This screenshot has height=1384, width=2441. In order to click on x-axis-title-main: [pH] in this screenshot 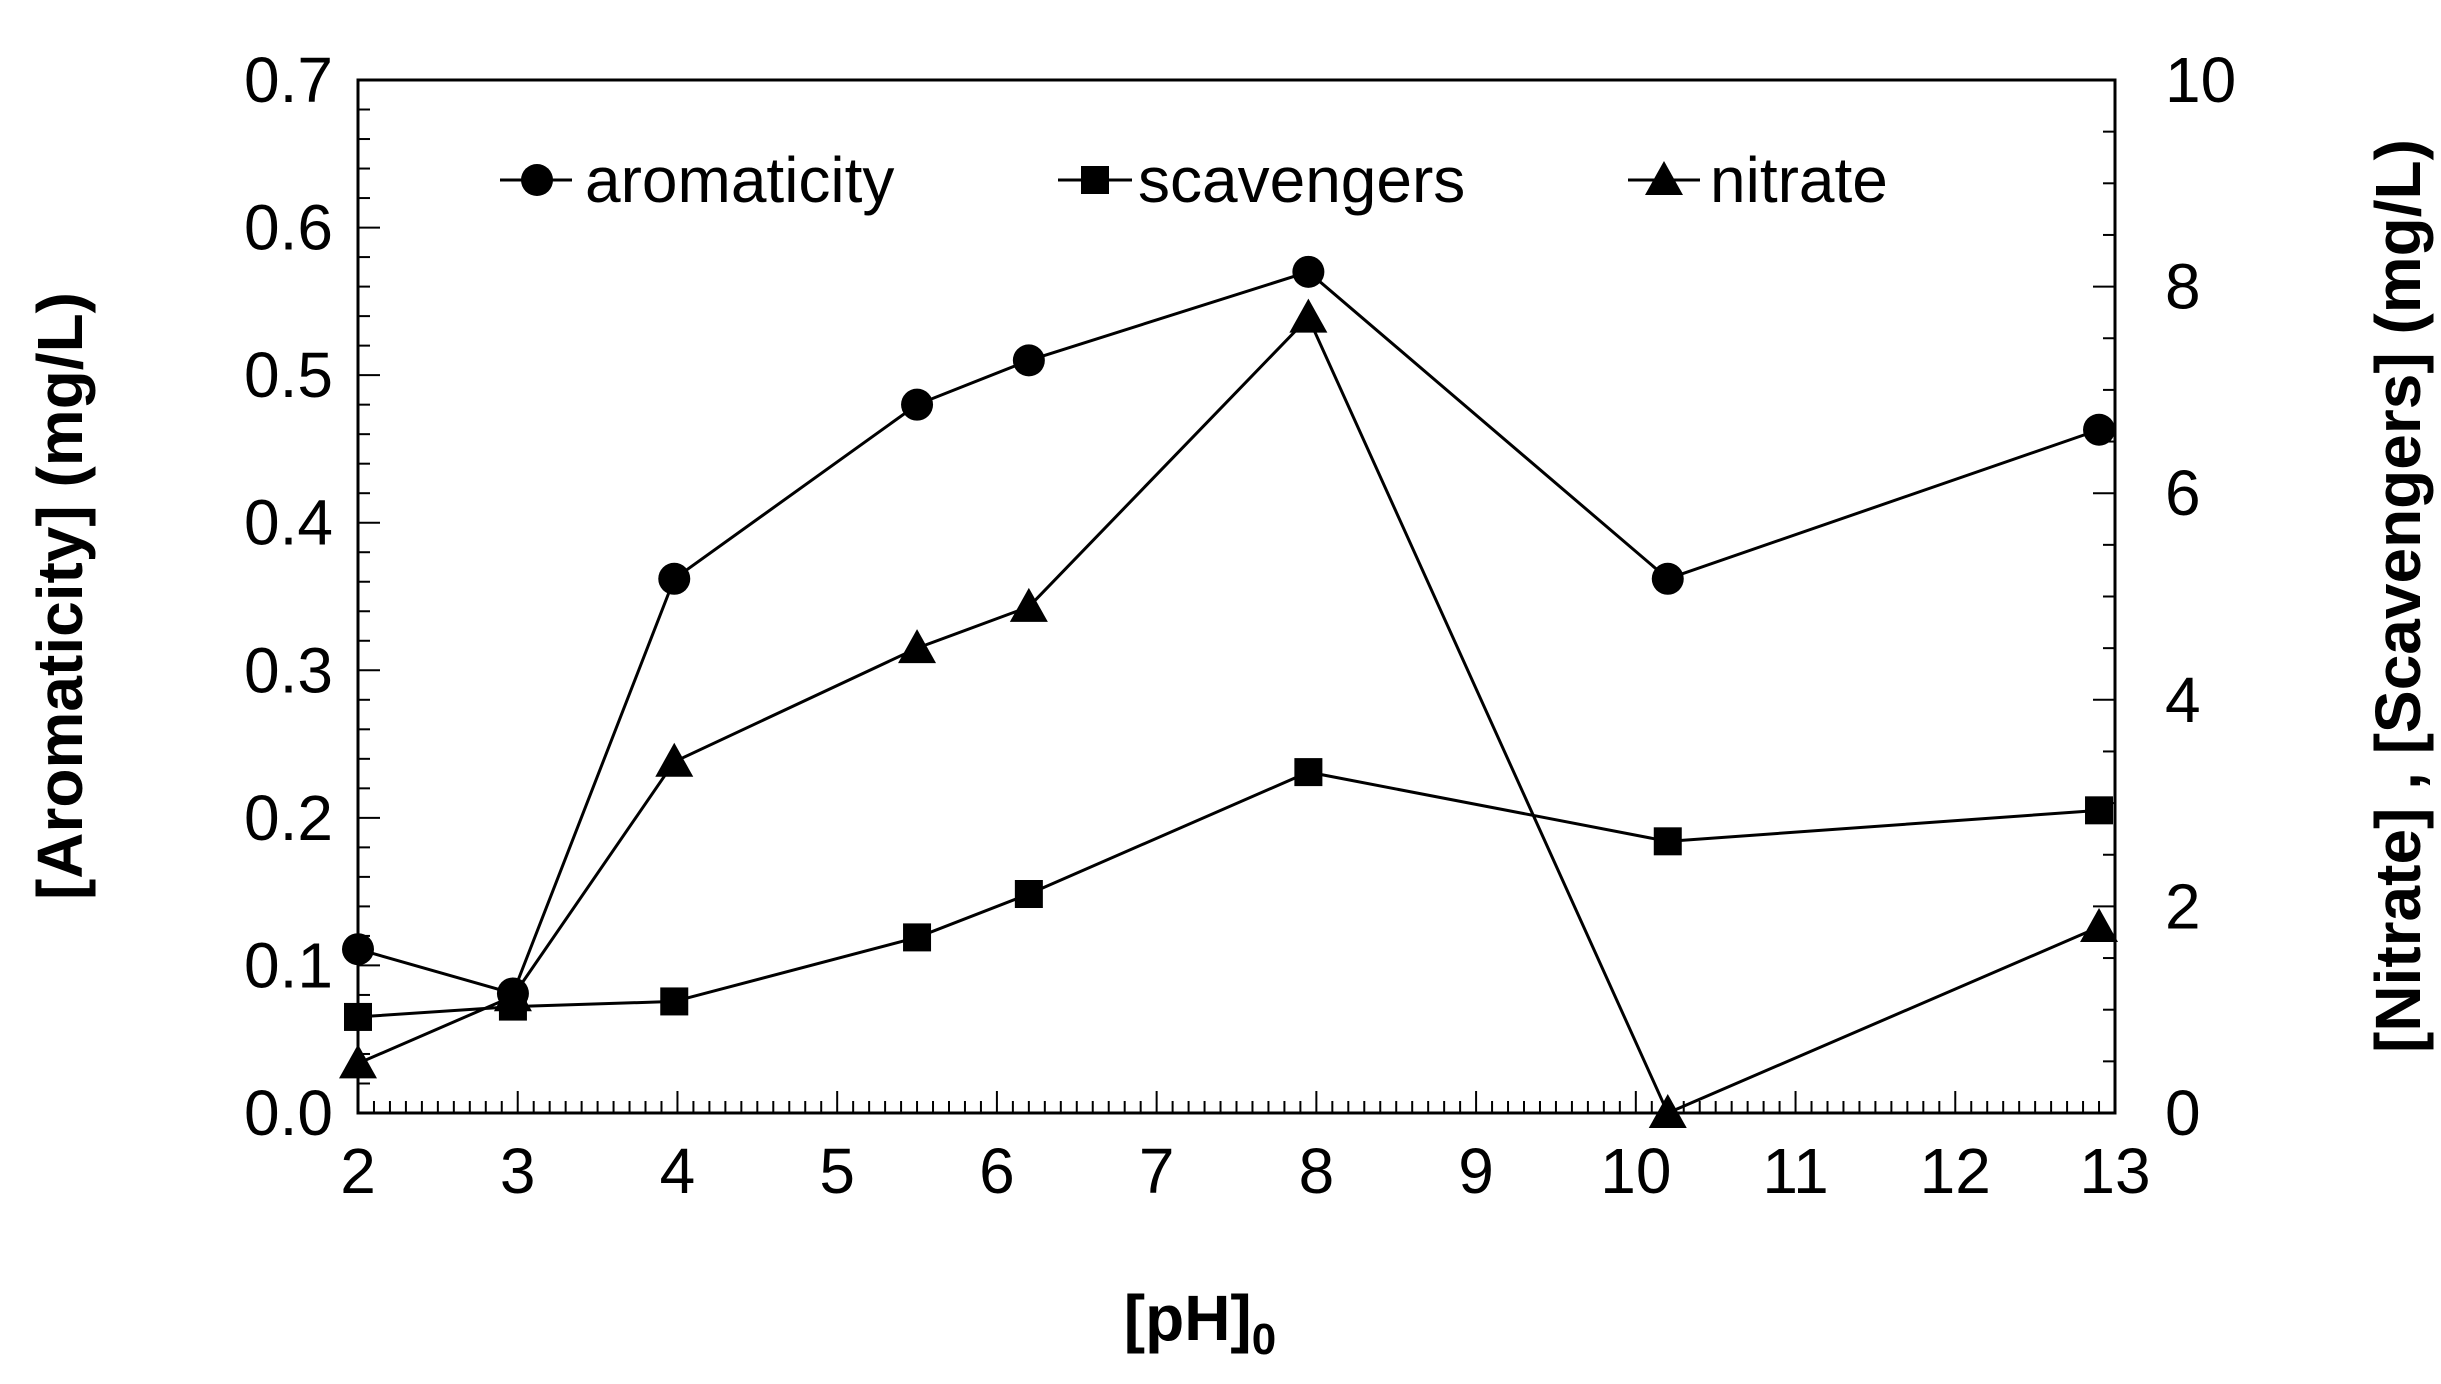, I will do `click(1188, 1318)`.